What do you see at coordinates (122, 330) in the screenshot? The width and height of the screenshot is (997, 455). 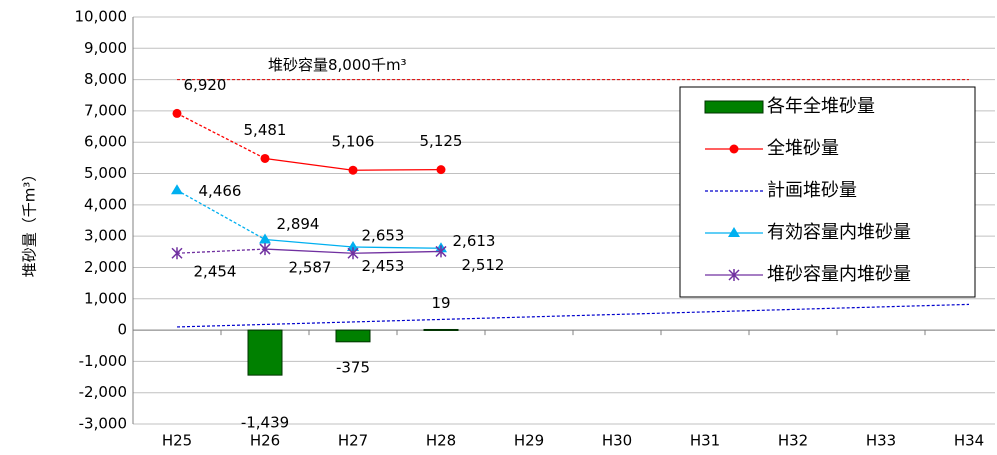 I see `y-tick-label: 0` at bounding box center [122, 330].